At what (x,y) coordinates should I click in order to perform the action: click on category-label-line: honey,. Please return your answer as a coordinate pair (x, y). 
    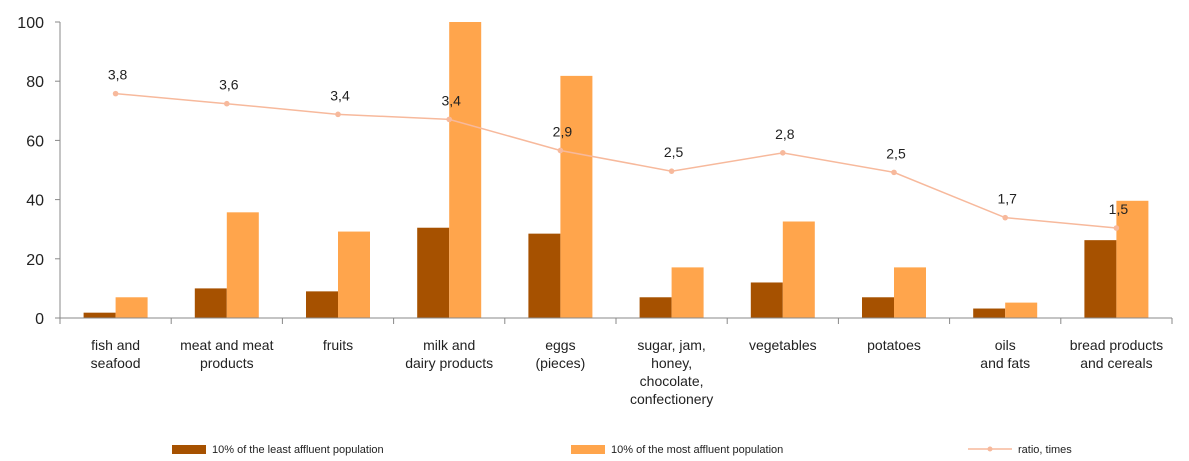
    Looking at the image, I should click on (671, 363).